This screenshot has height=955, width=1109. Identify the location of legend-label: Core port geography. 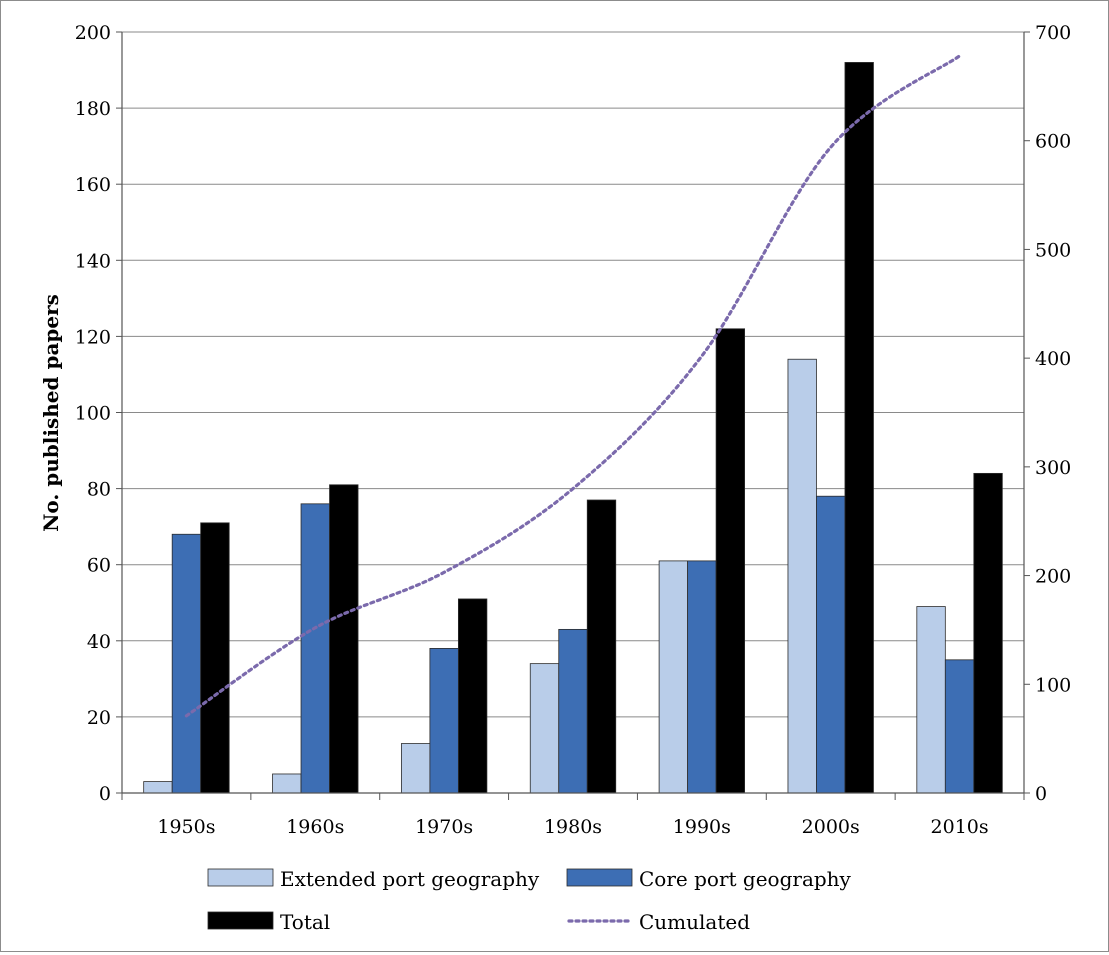
(745, 879).